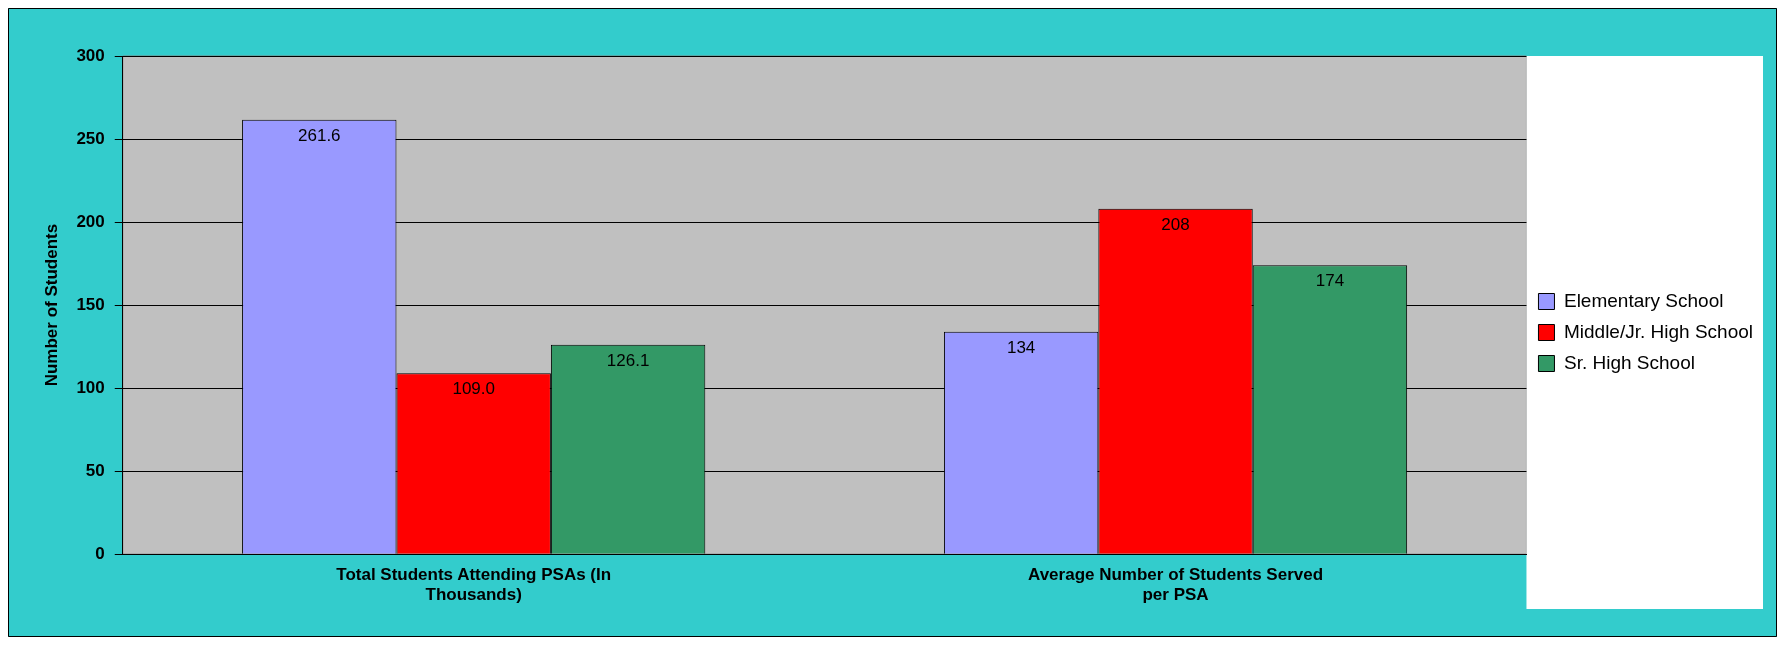 Image resolution: width=1785 pixels, height=645 pixels. Describe the element at coordinates (95, 470) in the screenshot. I see `y-tick-label: 50` at that location.